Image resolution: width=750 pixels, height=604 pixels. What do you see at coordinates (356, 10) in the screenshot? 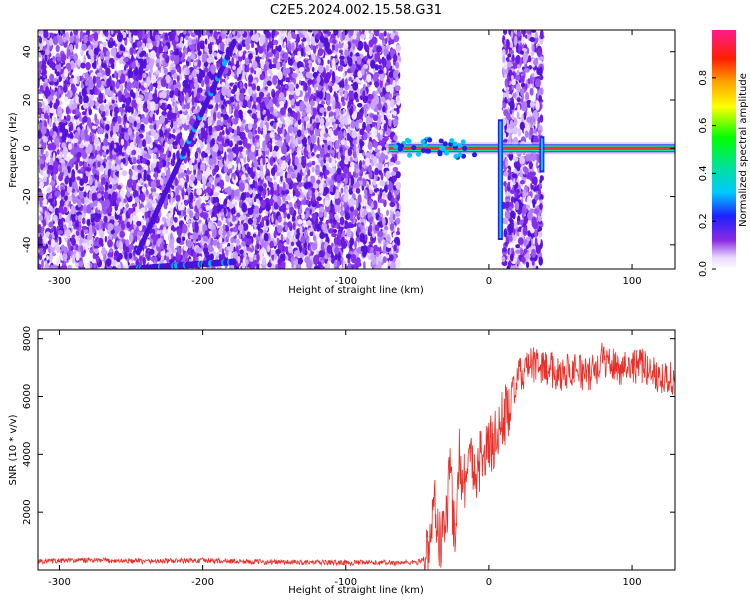
I see `figure-title: C2E5.2024.002.15.58.G31` at bounding box center [356, 10].